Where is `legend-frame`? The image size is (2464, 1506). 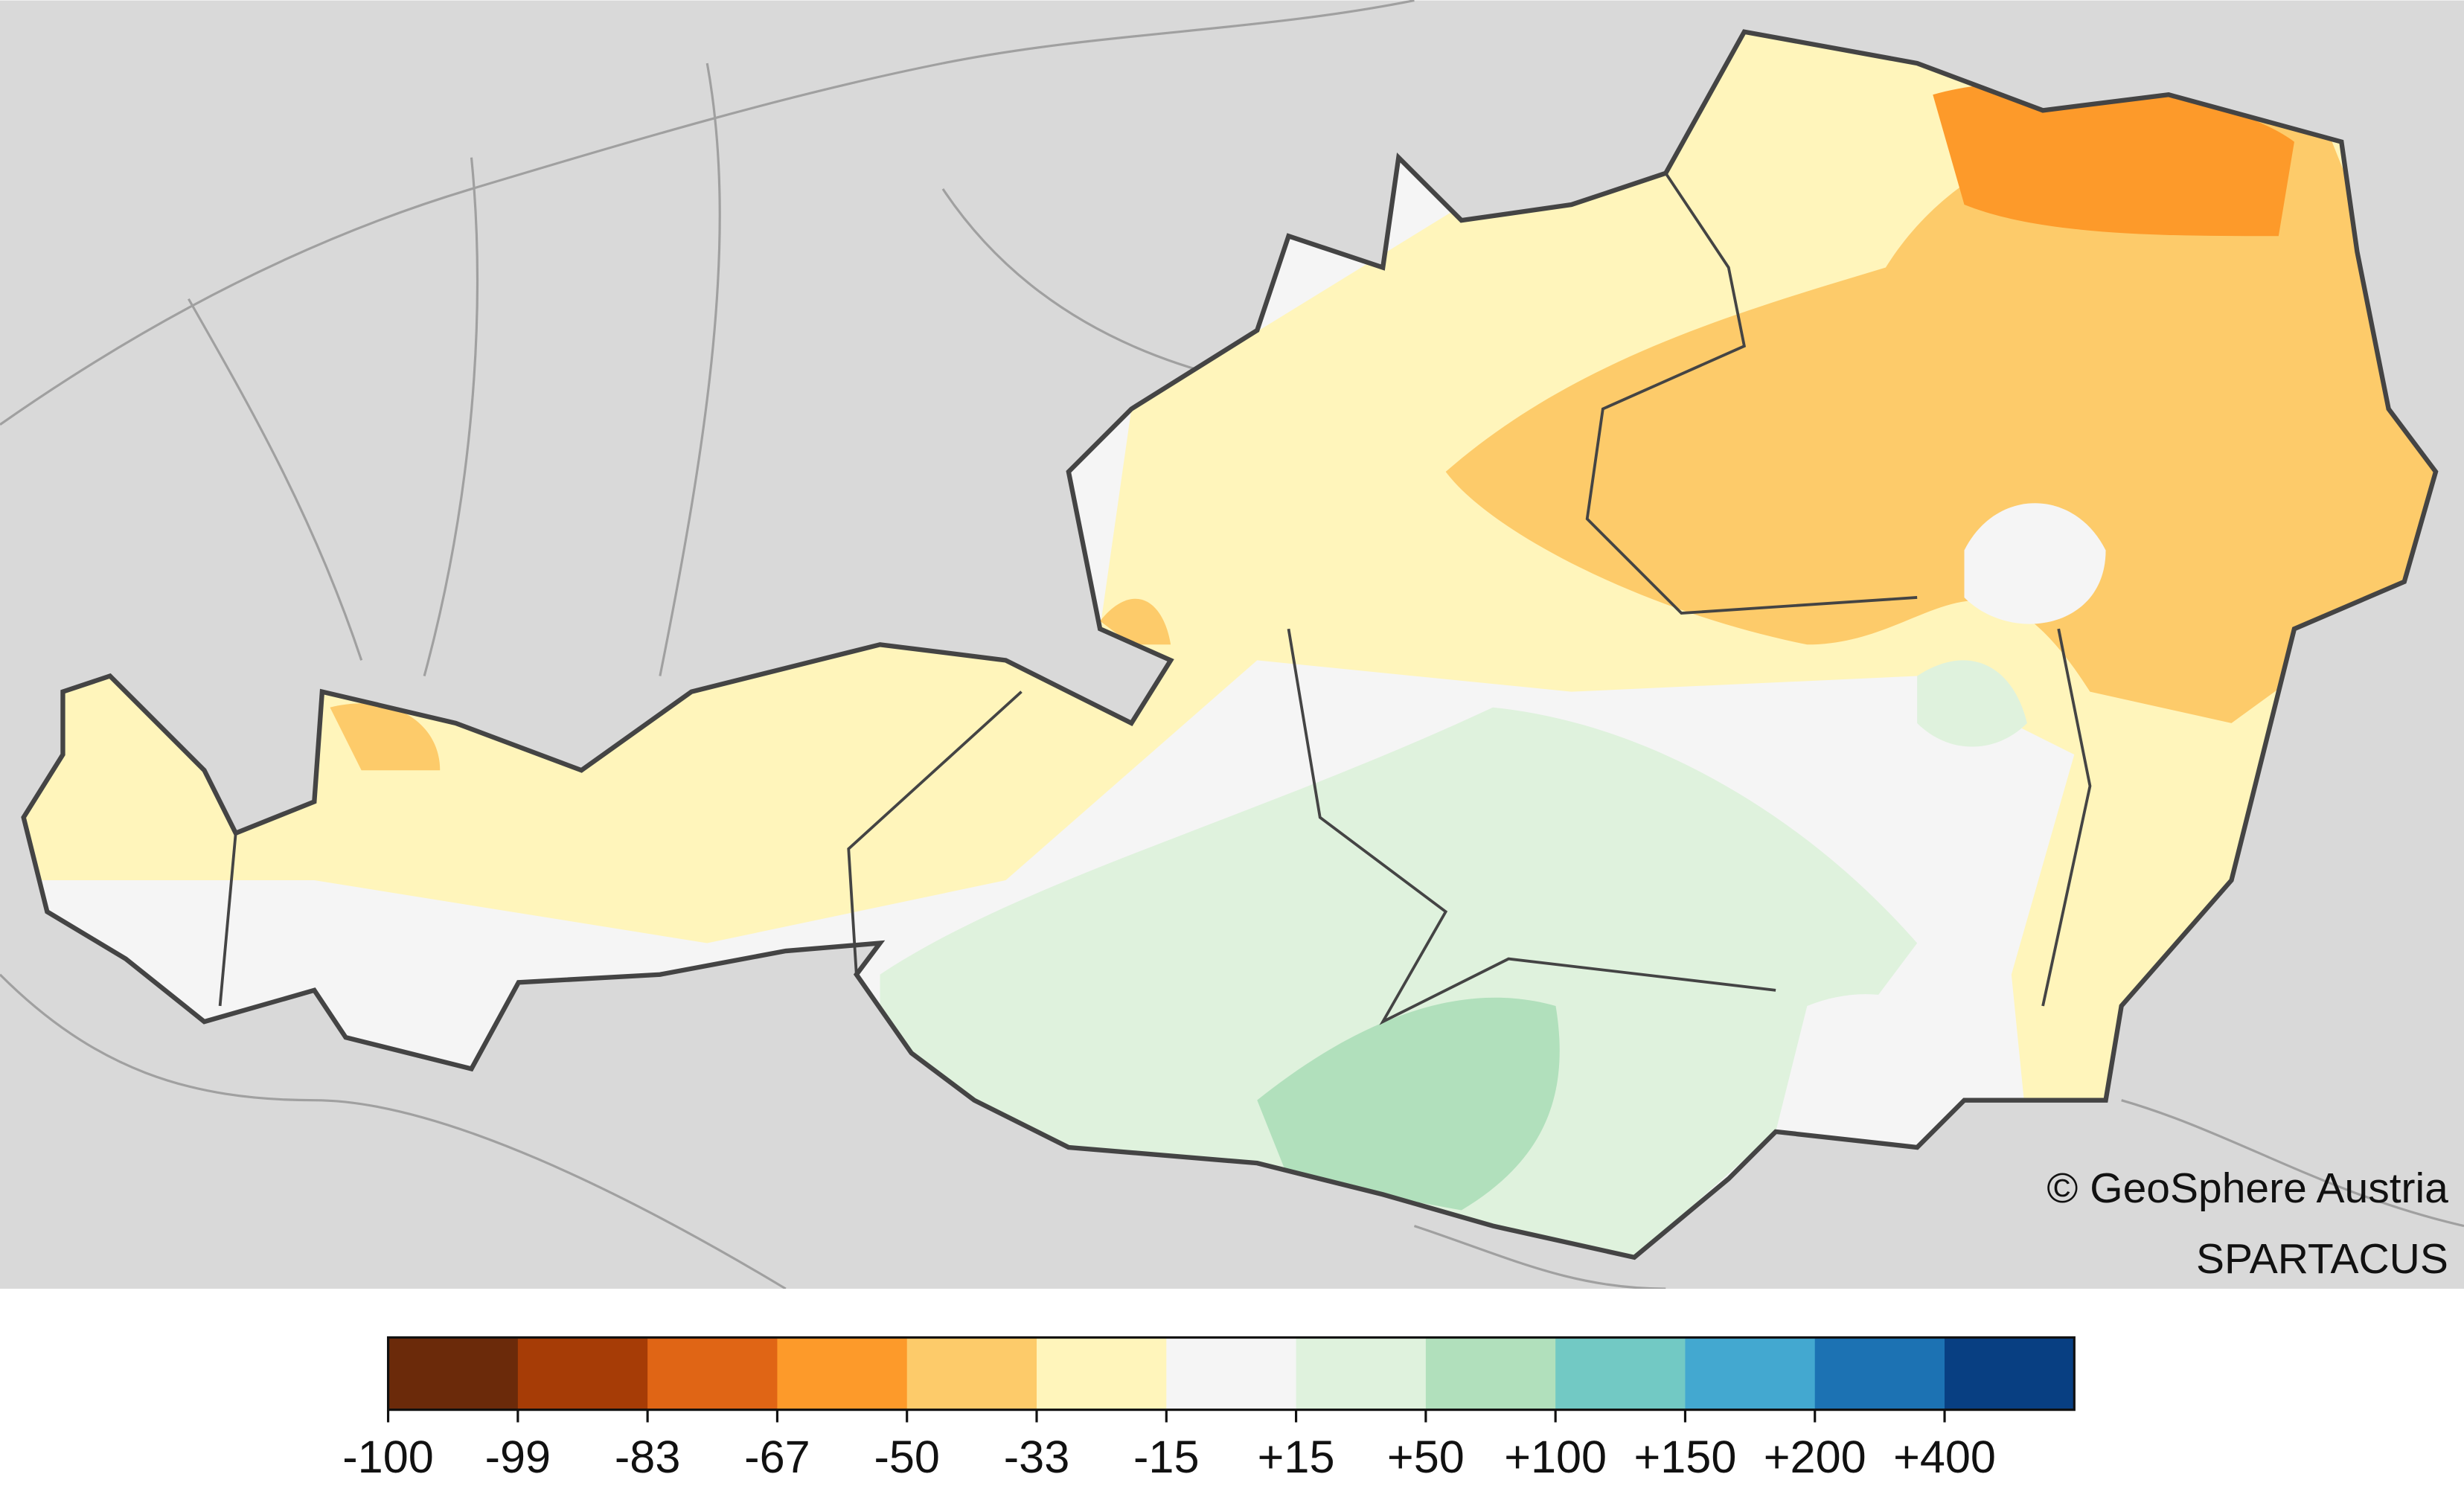 legend-frame is located at coordinates (1231, 1374).